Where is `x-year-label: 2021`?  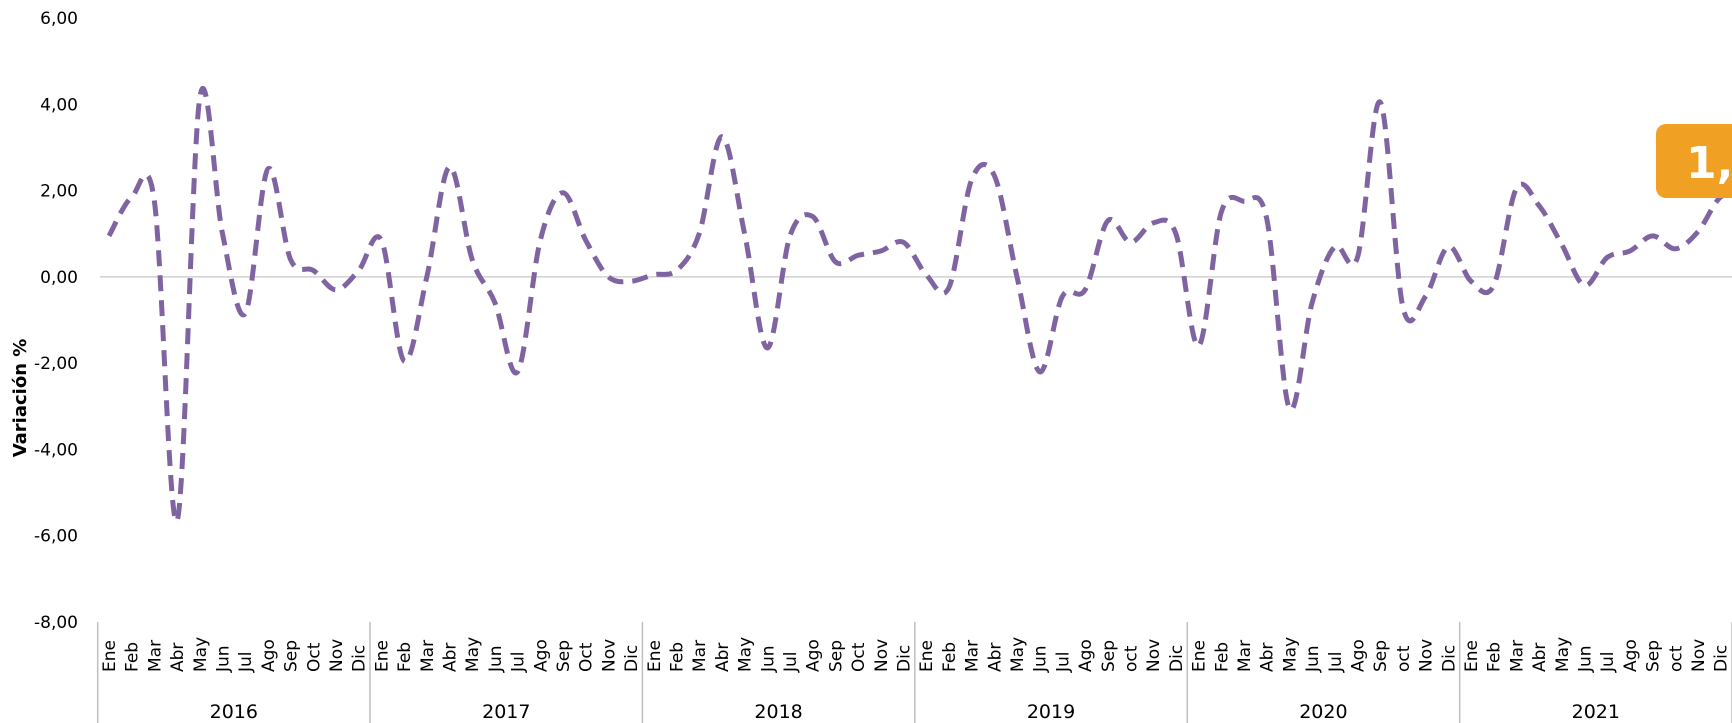 x-year-label: 2021 is located at coordinates (1596, 712).